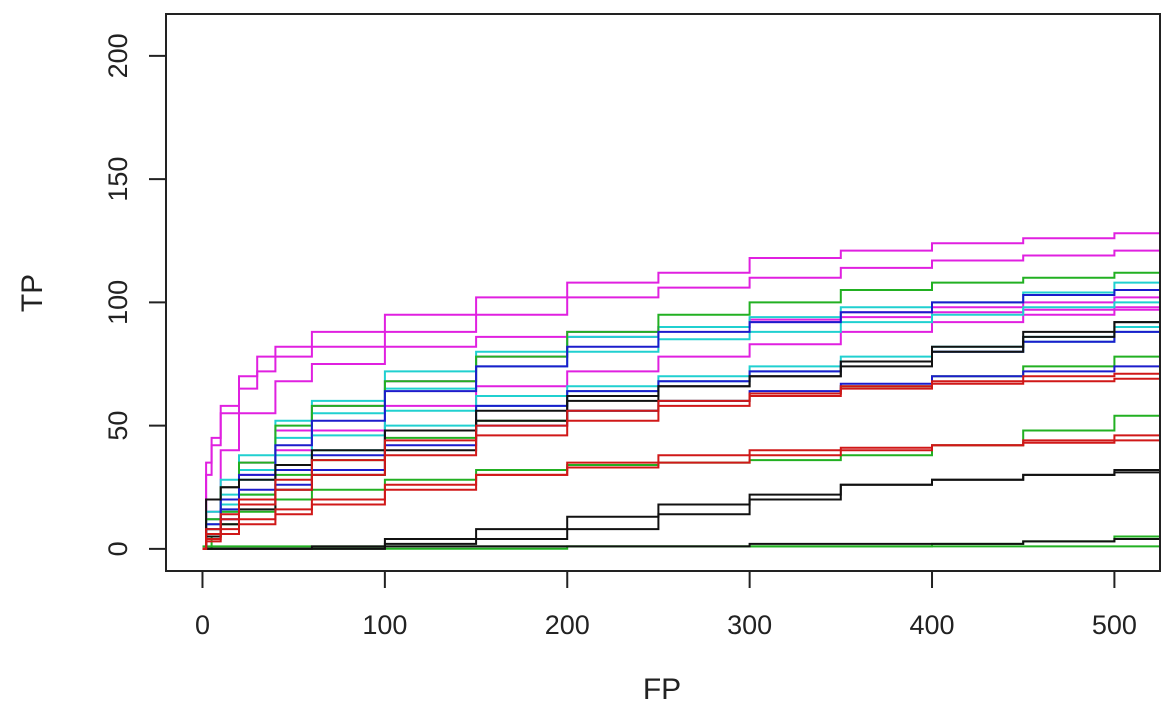 The height and width of the screenshot is (706, 1163). Describe the element at coordinates (202, 625) in the screenshot. I see `x-tick-label: 0` at that location.